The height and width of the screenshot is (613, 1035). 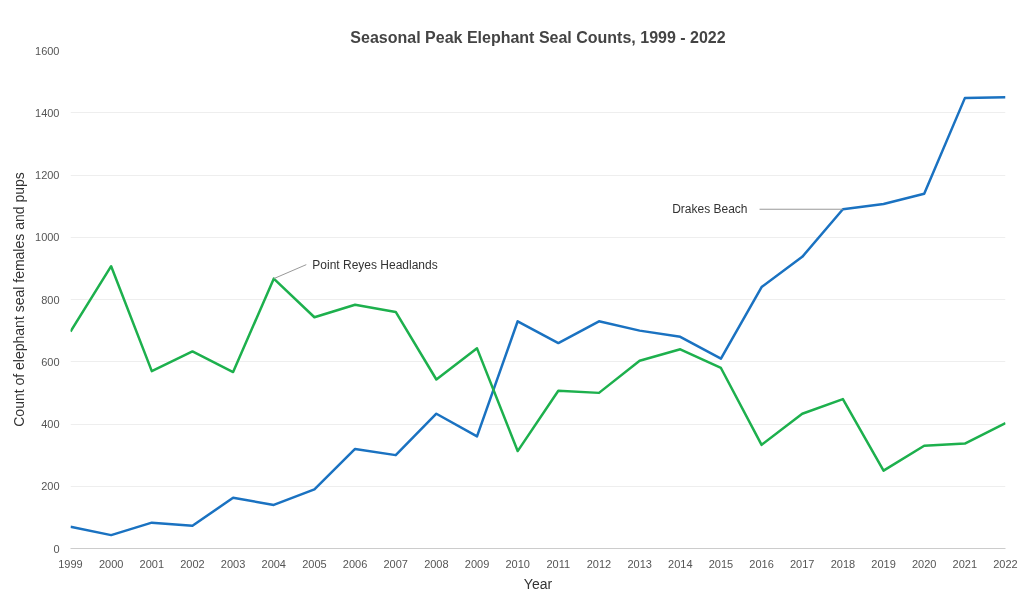 What do you see at coordinates (355, 563) in the screenshot?
I see `x-tick-label: 2006` at bounding box center [355, 563].